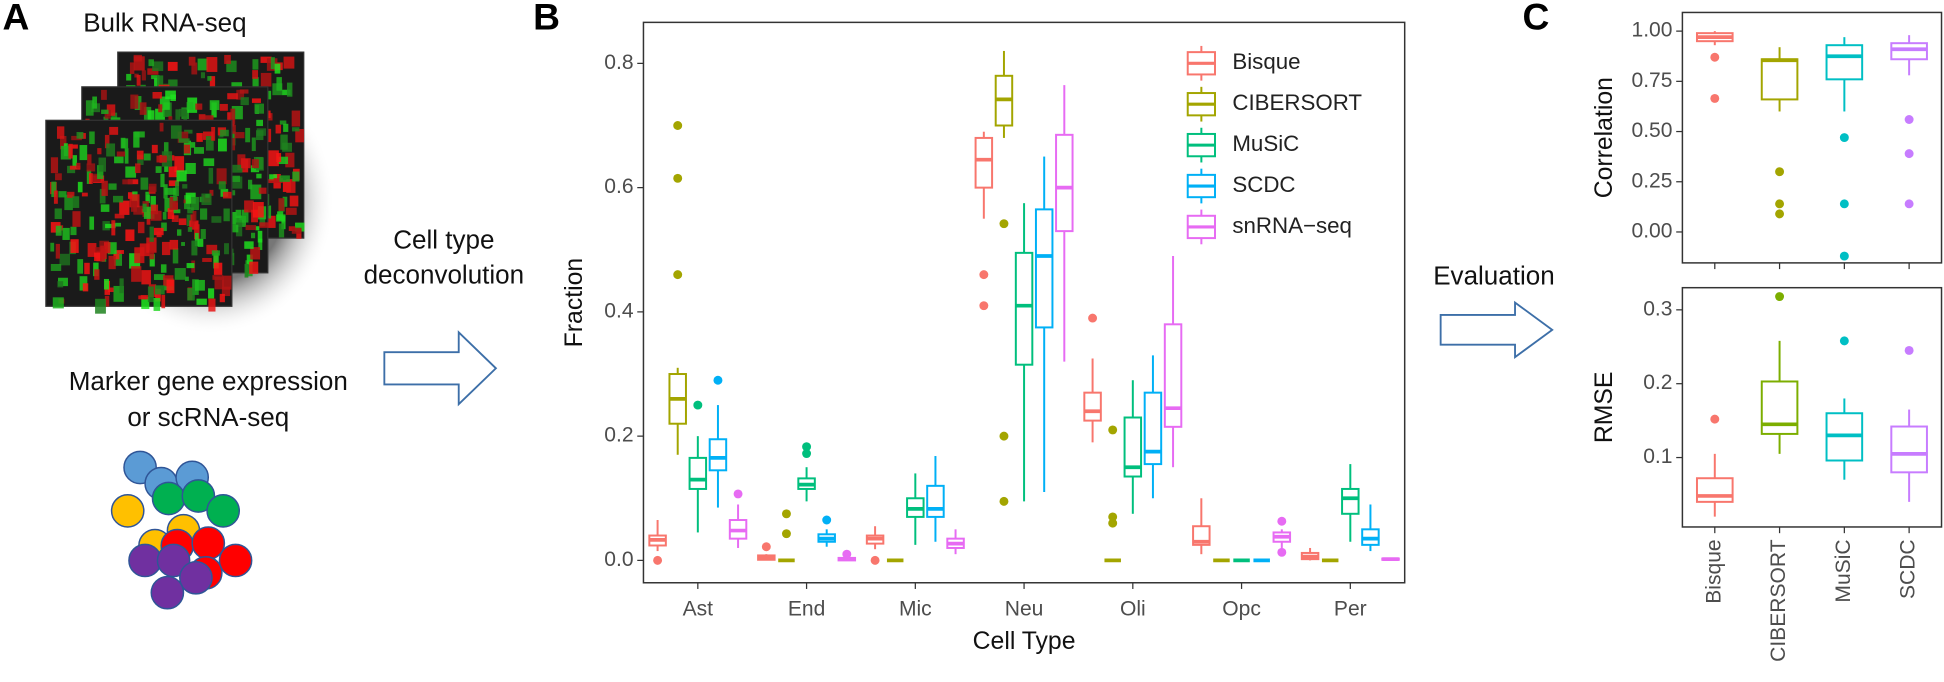 This screenshot has height=682, width=1944. What do you see at coordinates (1604, 137) in the screenshot?
I see `y-axis-label: Correlation` at bounding box center [1604, 137].